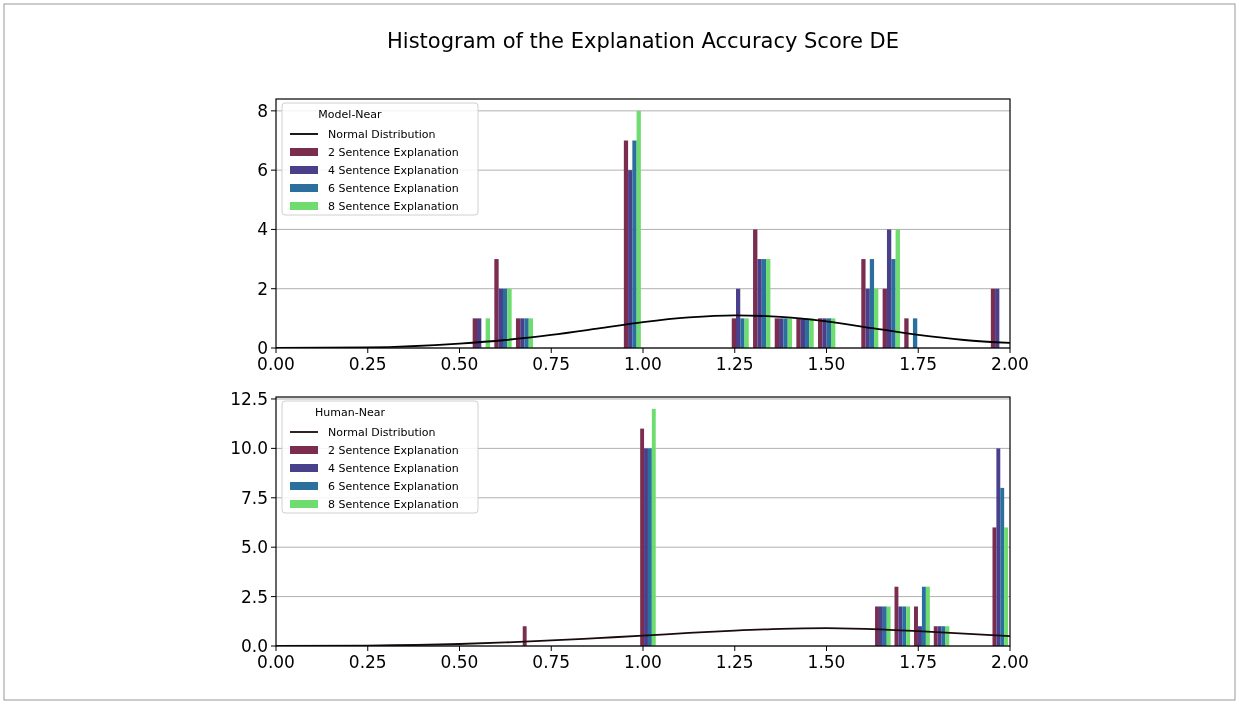  I want to click on y-tick-label: 12.5, so click(249, 398).